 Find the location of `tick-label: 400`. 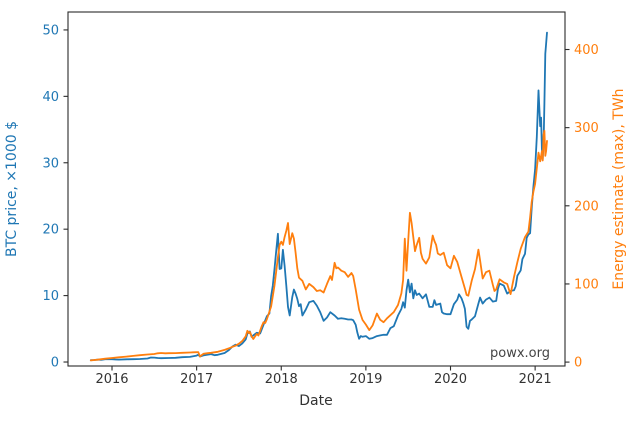

tick-label: 400 is located at coordinates (586, 50).